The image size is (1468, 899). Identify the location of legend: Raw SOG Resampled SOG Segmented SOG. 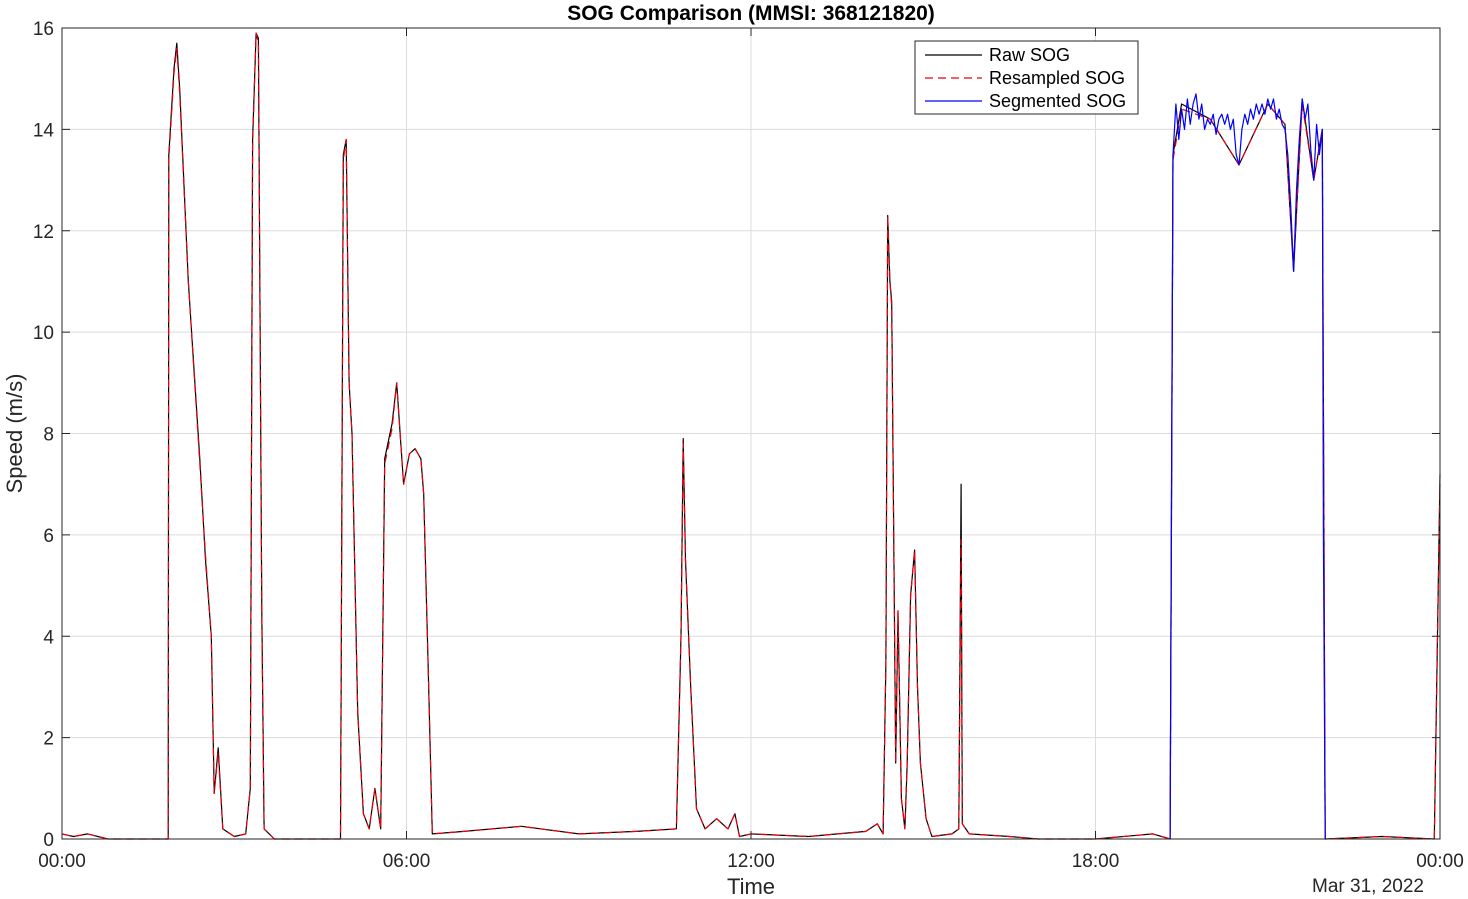
(1026, 77).